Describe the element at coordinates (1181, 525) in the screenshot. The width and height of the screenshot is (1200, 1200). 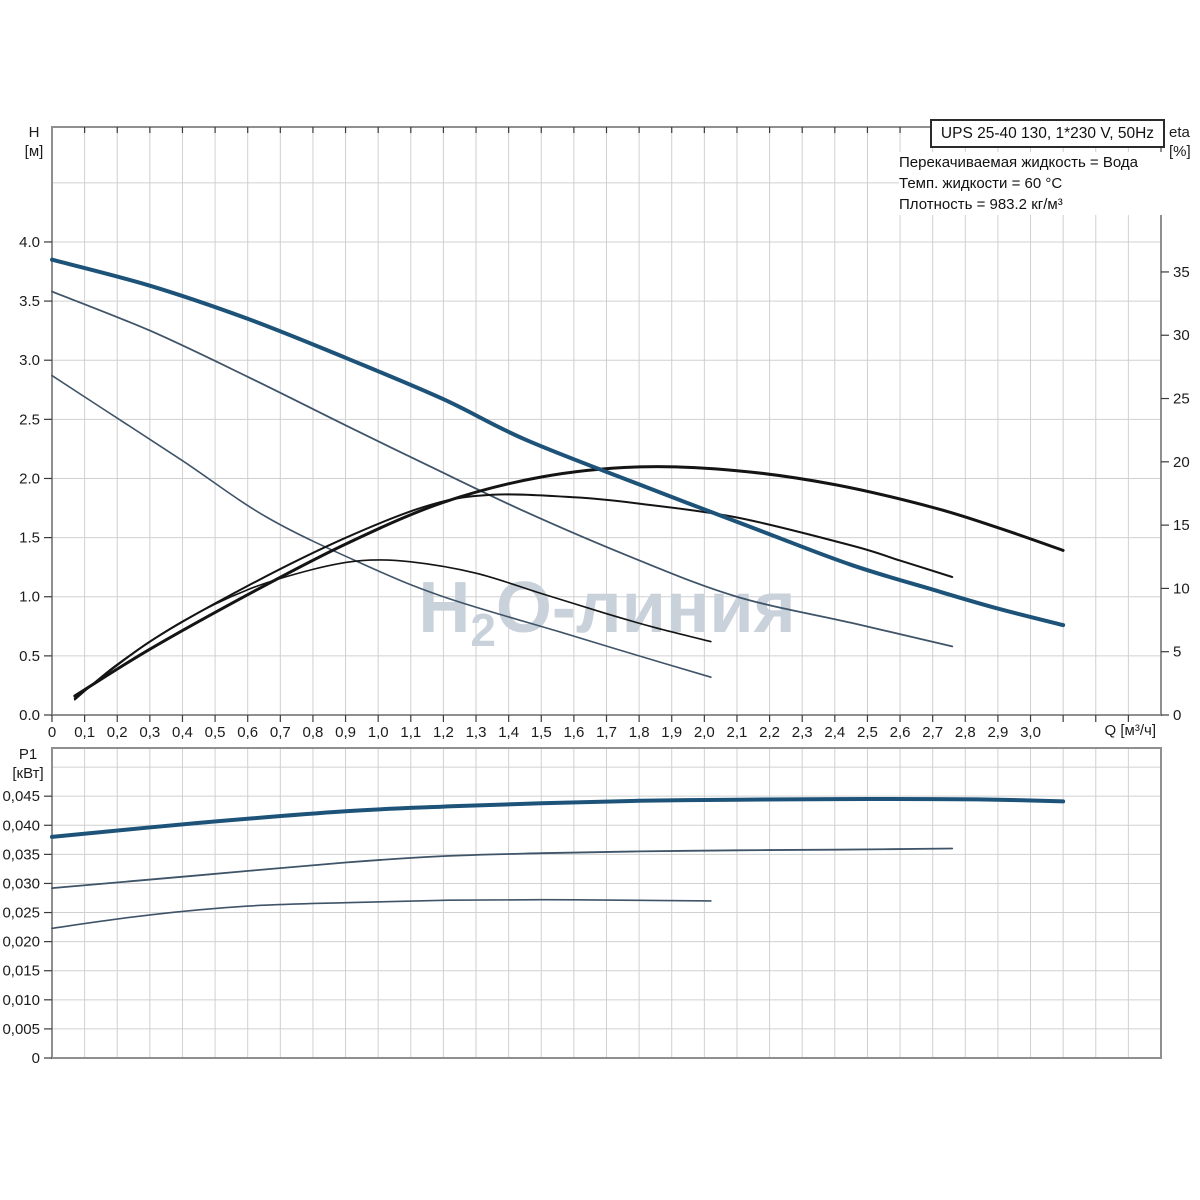
I see `svg-text: 15` at that location.